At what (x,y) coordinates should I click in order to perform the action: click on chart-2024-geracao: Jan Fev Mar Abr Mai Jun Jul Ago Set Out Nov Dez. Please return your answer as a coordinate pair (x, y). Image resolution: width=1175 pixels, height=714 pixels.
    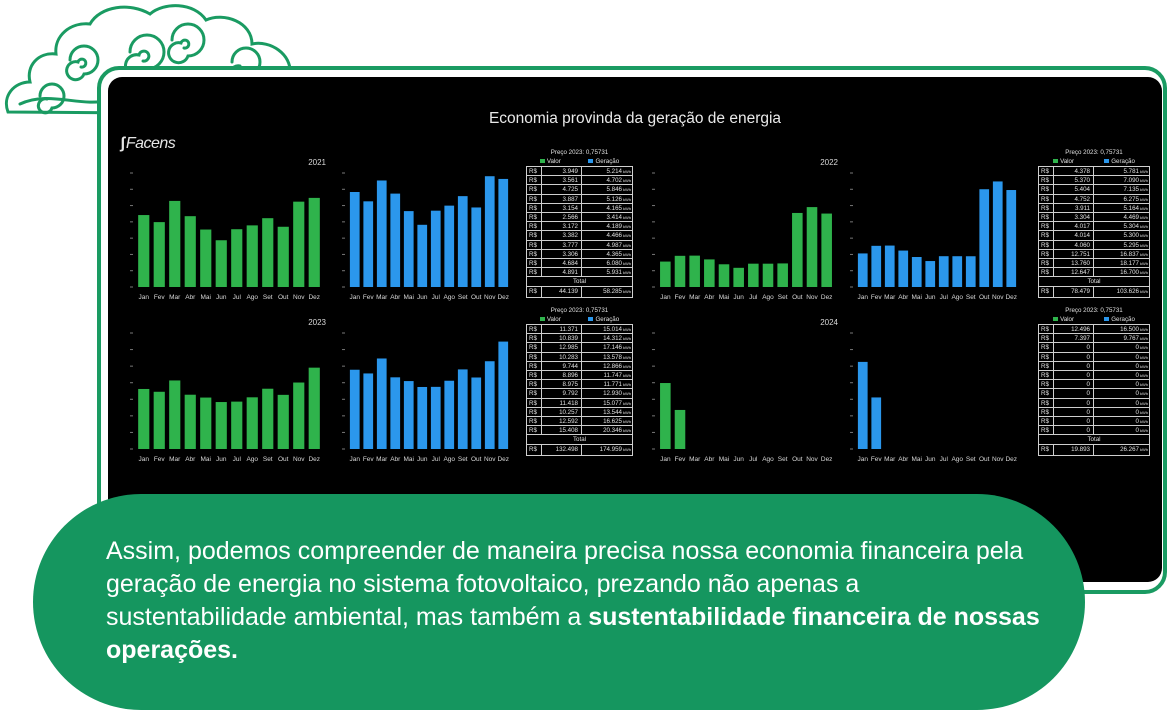
    Looking at the image, I should click on (933, 397).